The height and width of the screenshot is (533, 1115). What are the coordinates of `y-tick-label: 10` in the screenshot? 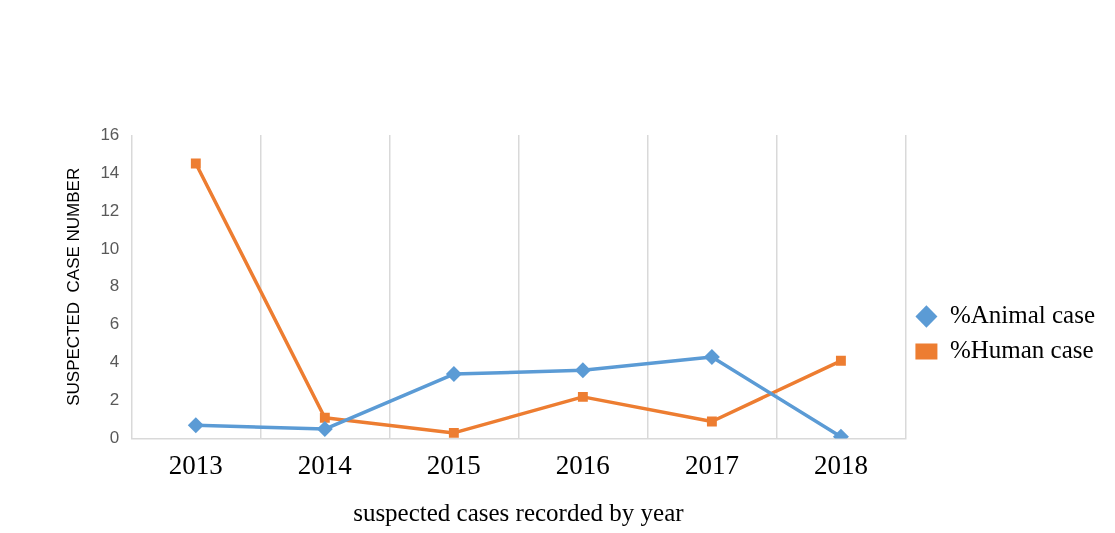 It's located at (110, 248).